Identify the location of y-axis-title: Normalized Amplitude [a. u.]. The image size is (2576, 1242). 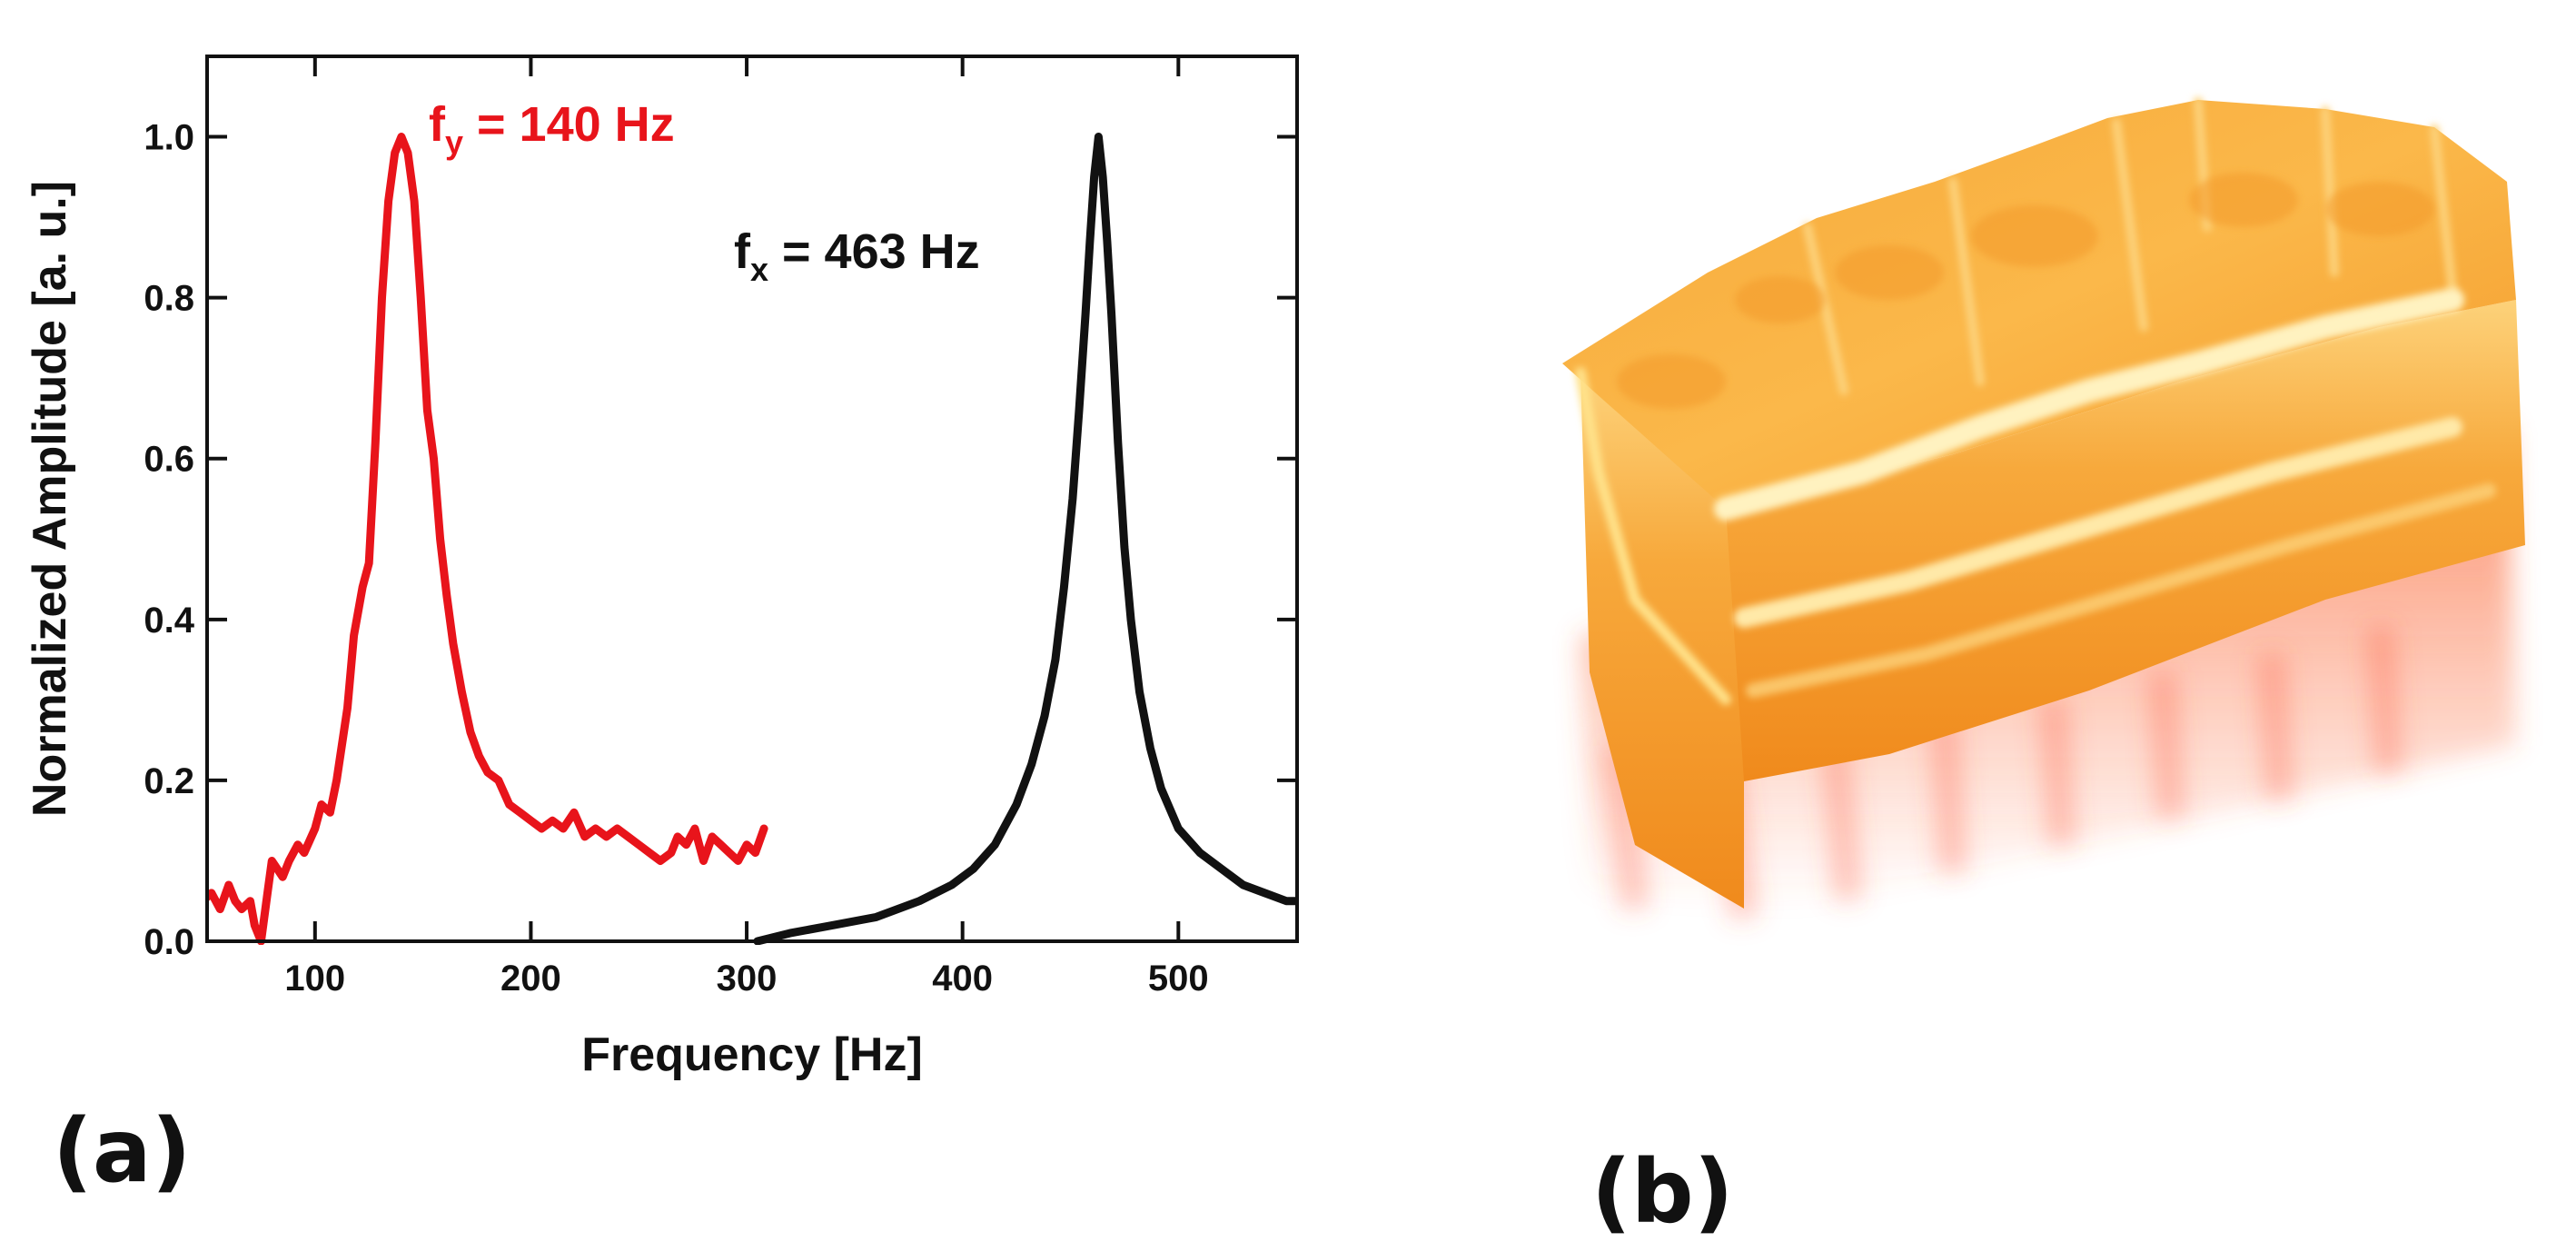
(50, 499).